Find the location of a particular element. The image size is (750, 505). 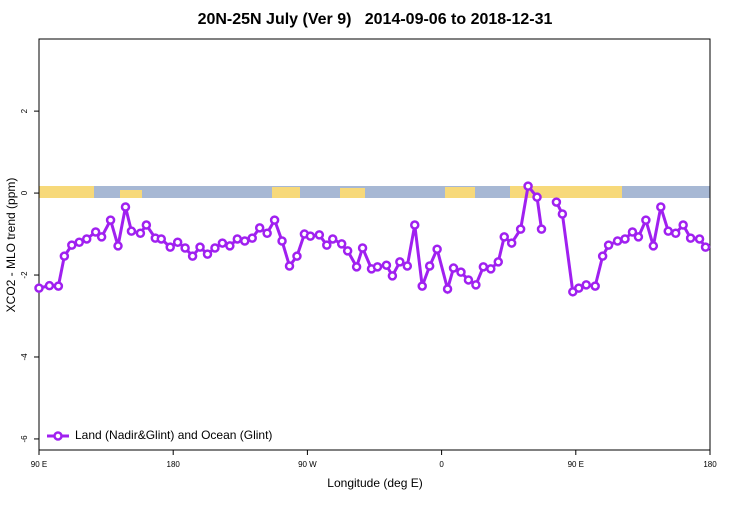

y-tick-label: -6 is located at coordinates (24, 439).